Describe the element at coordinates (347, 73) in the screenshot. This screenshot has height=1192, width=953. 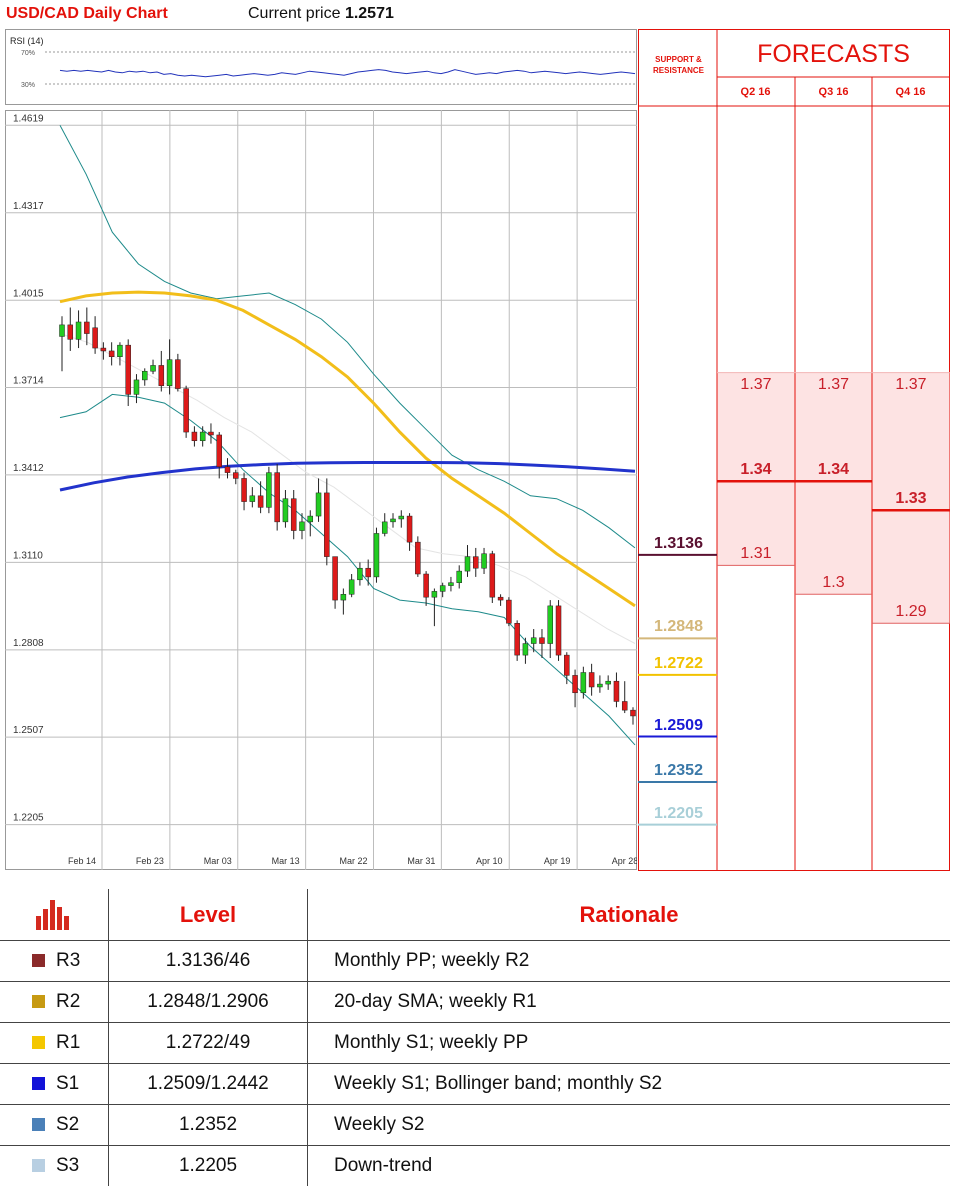
I see `rsi-line` at that location.